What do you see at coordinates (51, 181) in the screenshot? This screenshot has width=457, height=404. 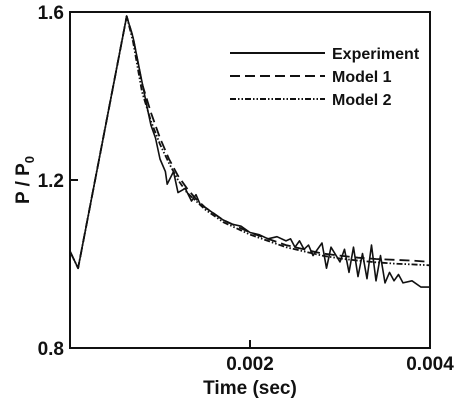 I see `y-tick-label: 1.2` at bounding box center [51, 181].